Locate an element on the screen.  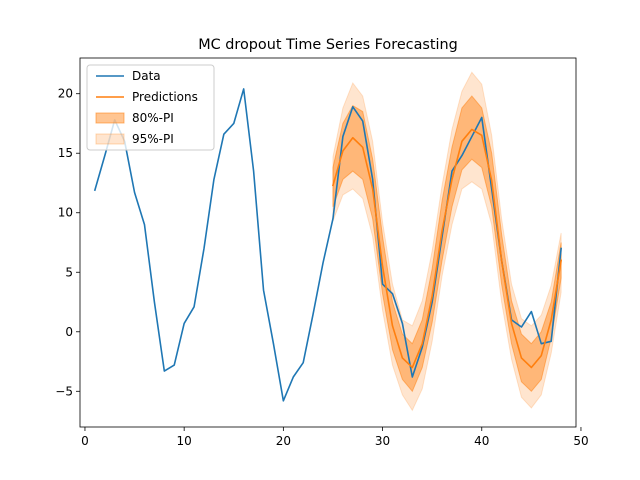
y-axis: −5 0 5 10 15 20 is located at coordinates (67, 242).